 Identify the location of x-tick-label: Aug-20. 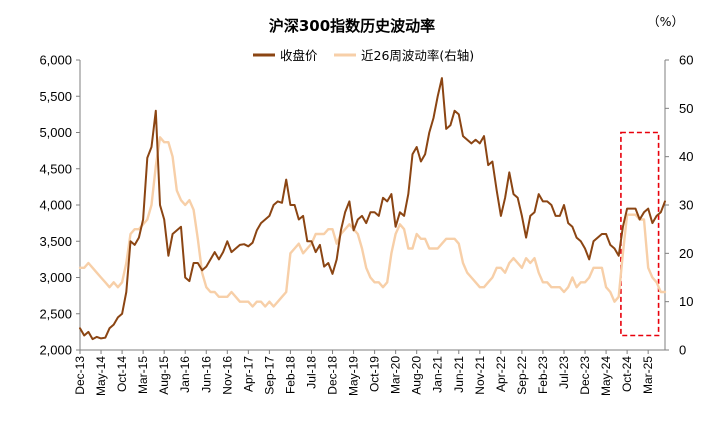
(417, 375).